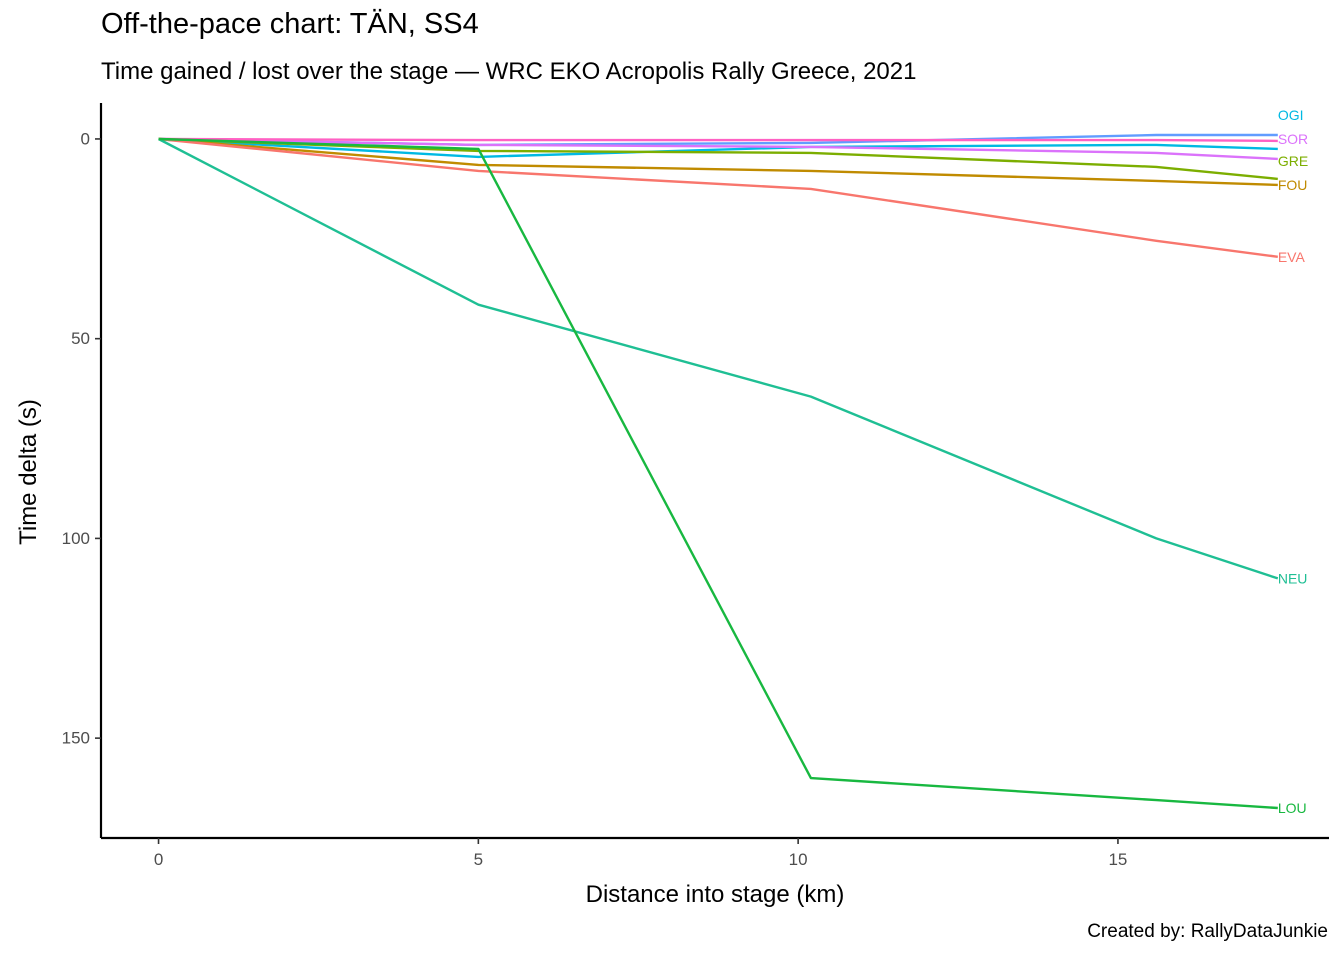 This screenshot has width=1344, height=960. What do you see at coordinates (76, 738) in the screenshot?
I see `y-tick-label: 150` at bounding box center [76, 738].